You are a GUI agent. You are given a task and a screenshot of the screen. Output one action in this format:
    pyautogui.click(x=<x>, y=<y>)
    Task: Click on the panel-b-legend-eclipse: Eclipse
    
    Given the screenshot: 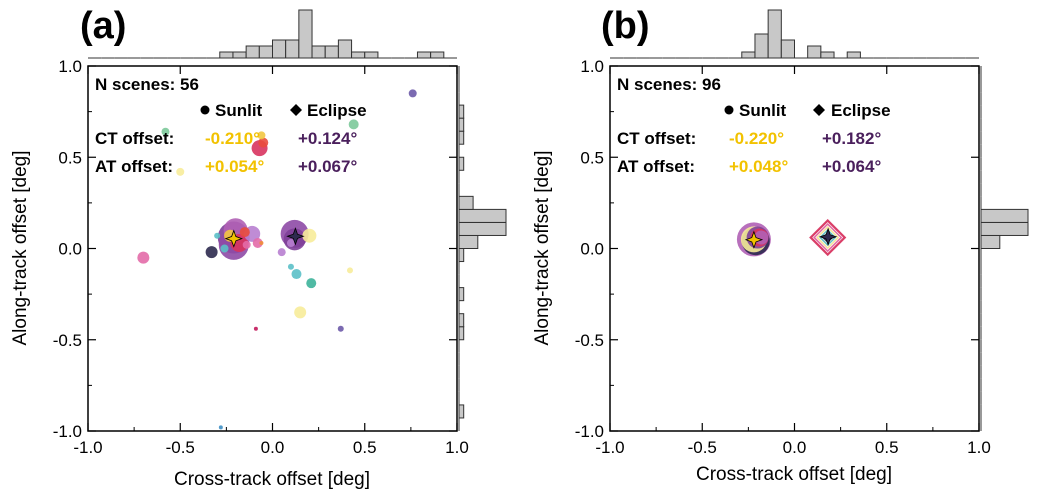 What is the action you would take?
    pyautogui.click(x=861, y=110)
    